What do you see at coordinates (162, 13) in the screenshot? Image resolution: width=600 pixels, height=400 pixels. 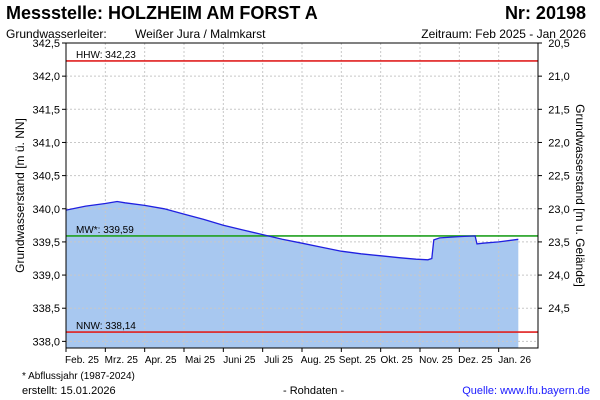 I see `station-title: Messstelle: HOLZHEIM AM FORST A` at bounding box center [162, 13].